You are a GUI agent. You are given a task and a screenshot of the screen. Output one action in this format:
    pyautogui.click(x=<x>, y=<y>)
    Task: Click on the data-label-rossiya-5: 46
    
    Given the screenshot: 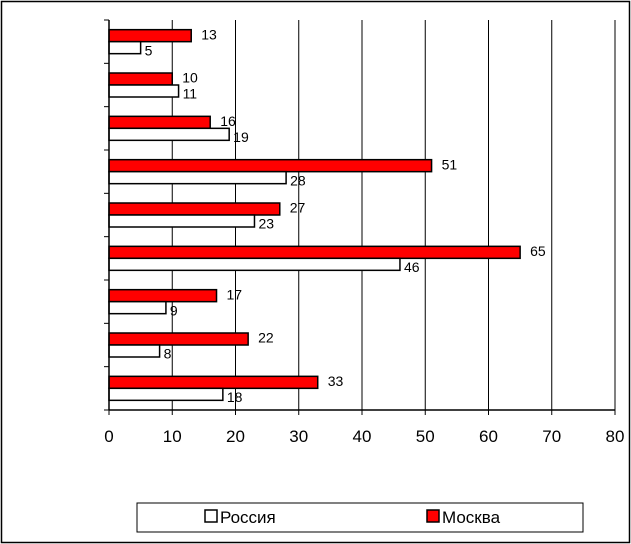 What is the action you would take?
    pyautogui.click(x=412, y=267)
    